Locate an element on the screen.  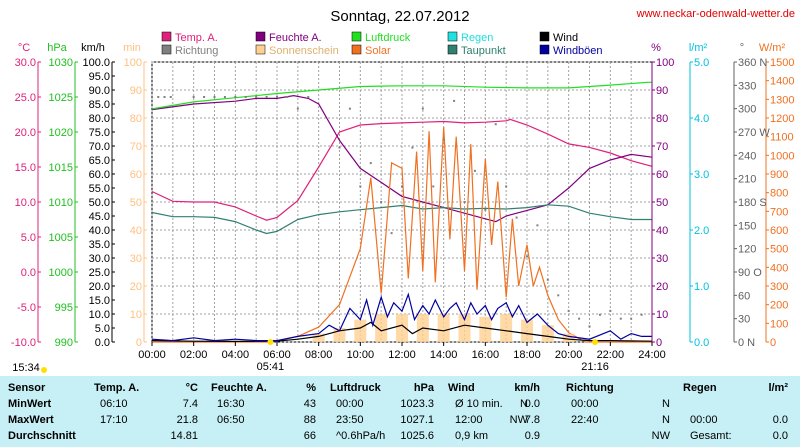
stats-cell: Ø 10 min. is located at coordinates (479, 404).